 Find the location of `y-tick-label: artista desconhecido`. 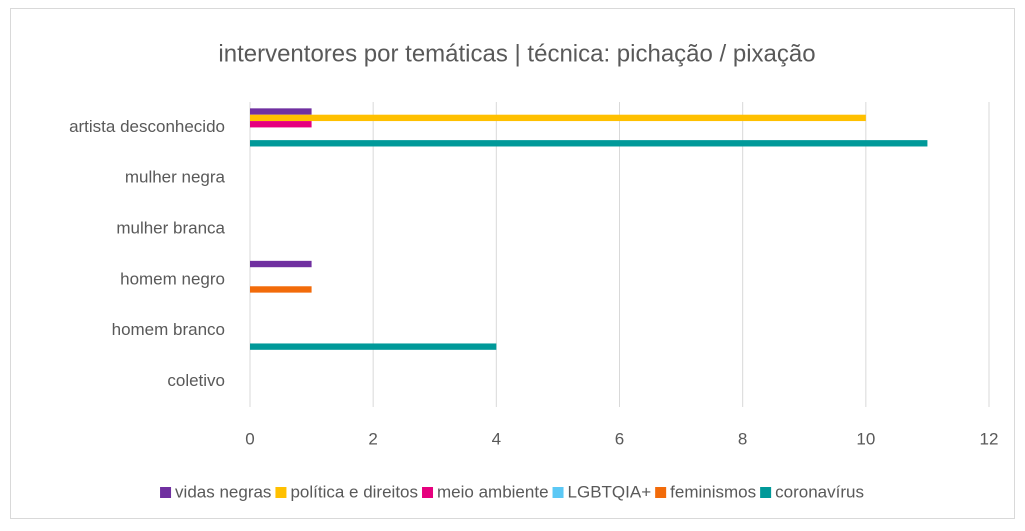

y-tick-label: artista desconhecido is located at coordinates (147, 126).